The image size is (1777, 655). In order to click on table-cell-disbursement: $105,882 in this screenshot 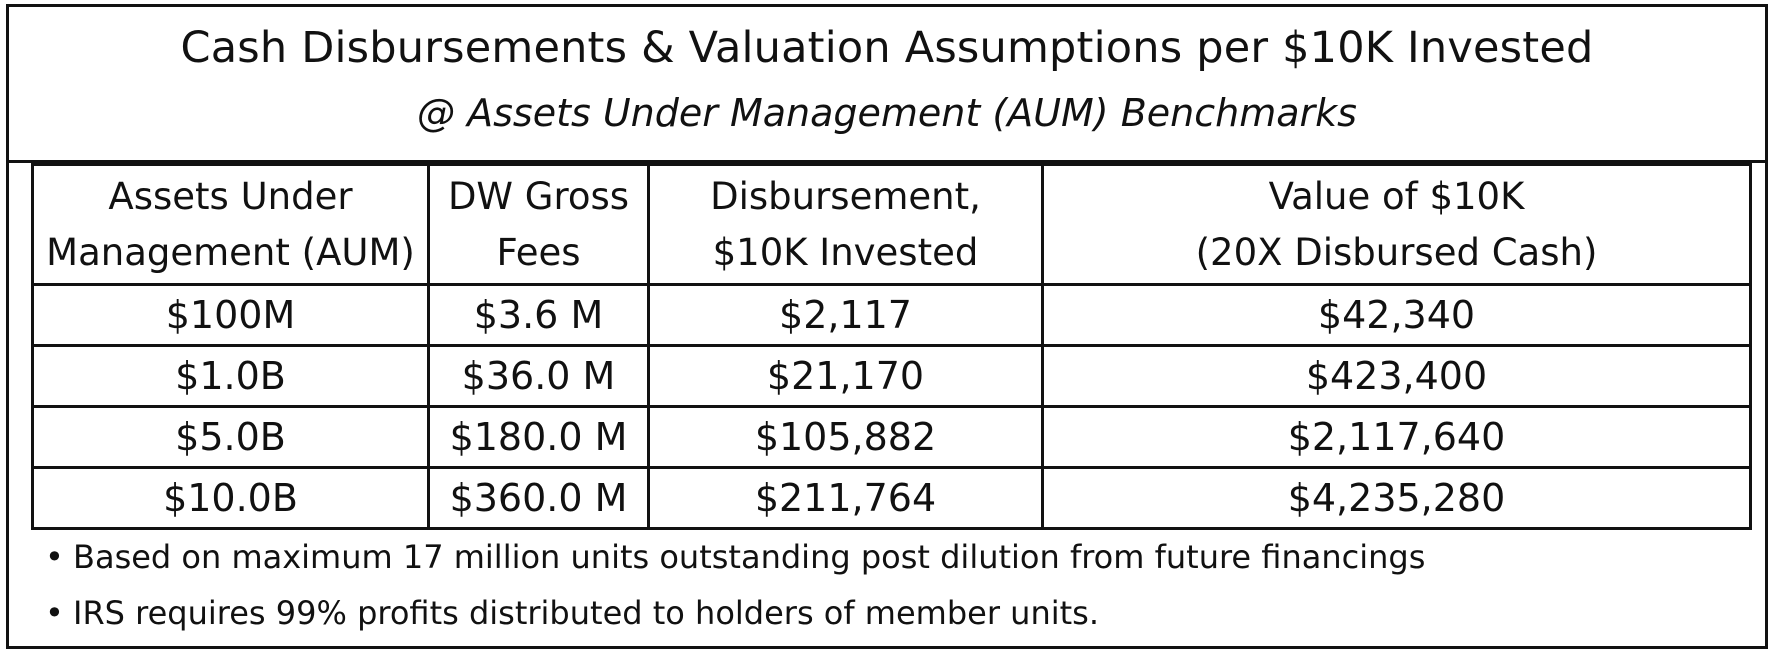, I will do `click(845, 437)`.